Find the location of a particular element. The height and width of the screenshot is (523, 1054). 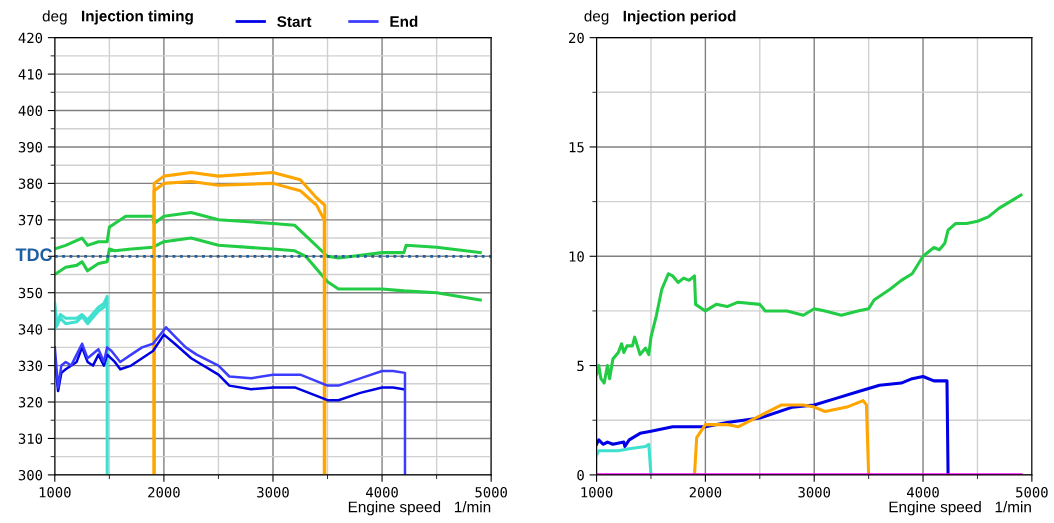

y-tick-label: 350 is located at coordinates (30, 293).